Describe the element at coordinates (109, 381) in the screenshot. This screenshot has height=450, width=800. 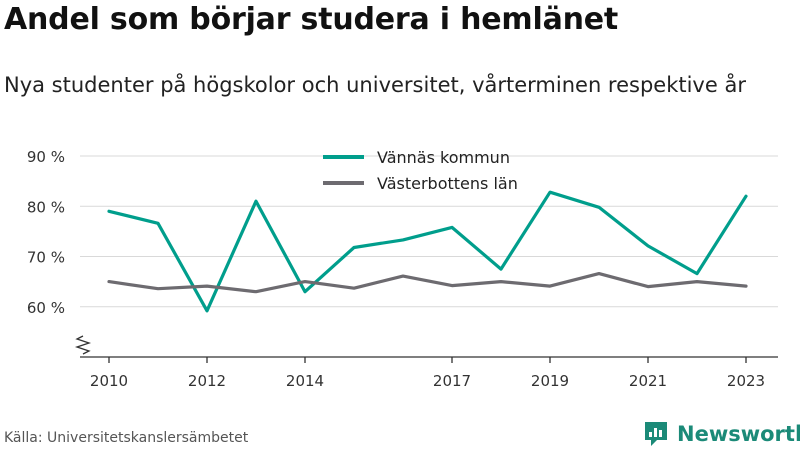
I see `x-tick-label: 2010` at that location.